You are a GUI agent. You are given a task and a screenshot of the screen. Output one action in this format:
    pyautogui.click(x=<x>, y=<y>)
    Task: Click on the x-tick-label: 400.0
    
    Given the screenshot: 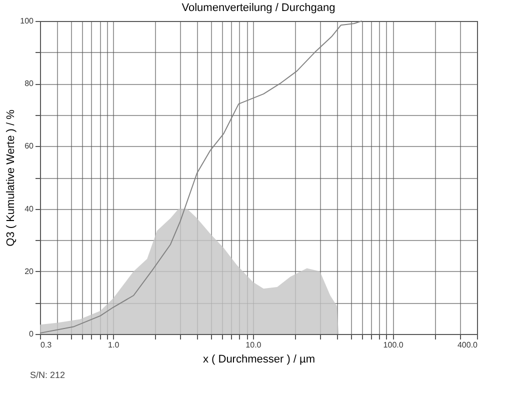 What is the action you would take?
    pyautogui.click(x=467, y=345)
    